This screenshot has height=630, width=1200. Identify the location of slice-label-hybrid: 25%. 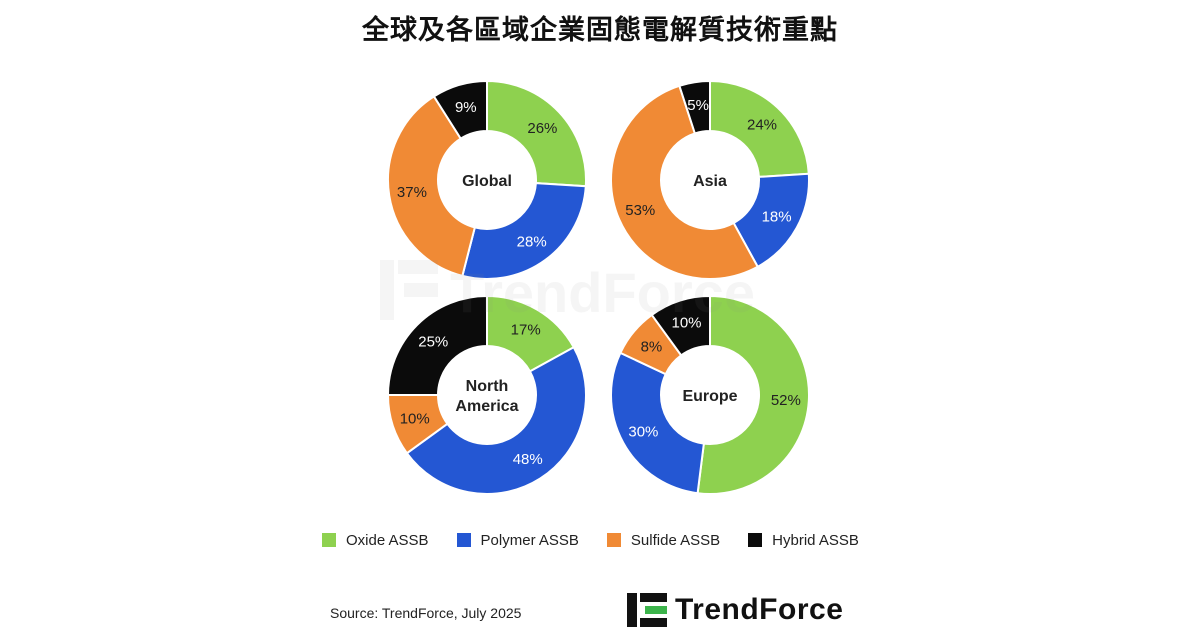
(433, 341).